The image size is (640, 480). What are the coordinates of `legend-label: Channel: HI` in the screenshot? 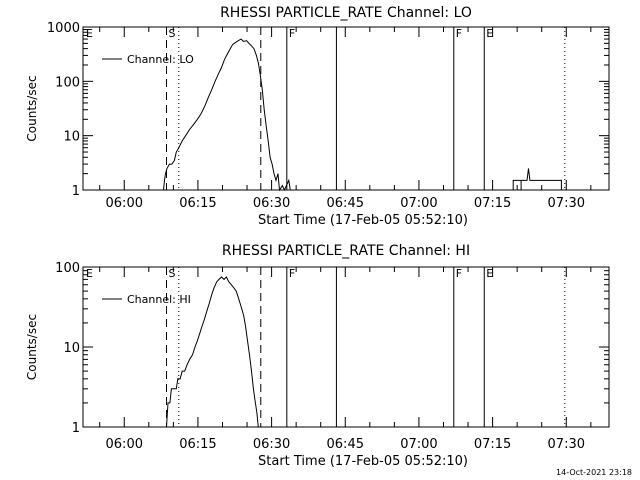 It's located at (159, 299).